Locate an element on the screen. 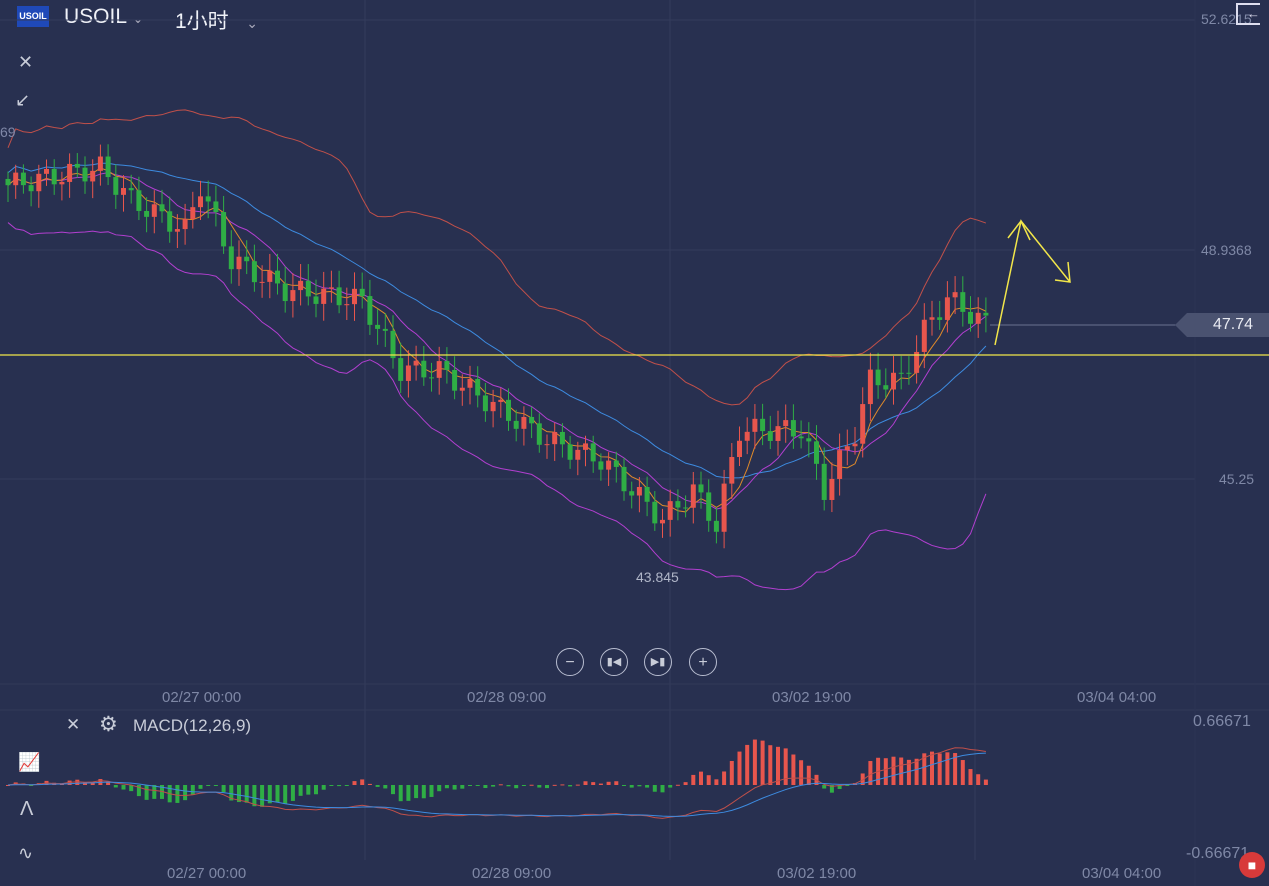  zoom-out-button: − is located at coordinates (570, 662).